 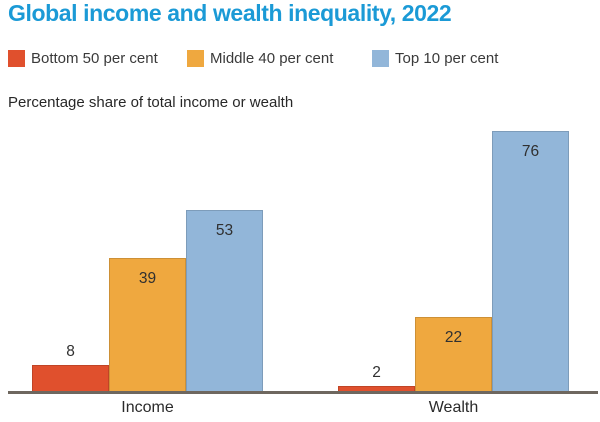 I want to click on legend-item-bottom-50: Bottom 50 per cent, so click(x=83, y=58).